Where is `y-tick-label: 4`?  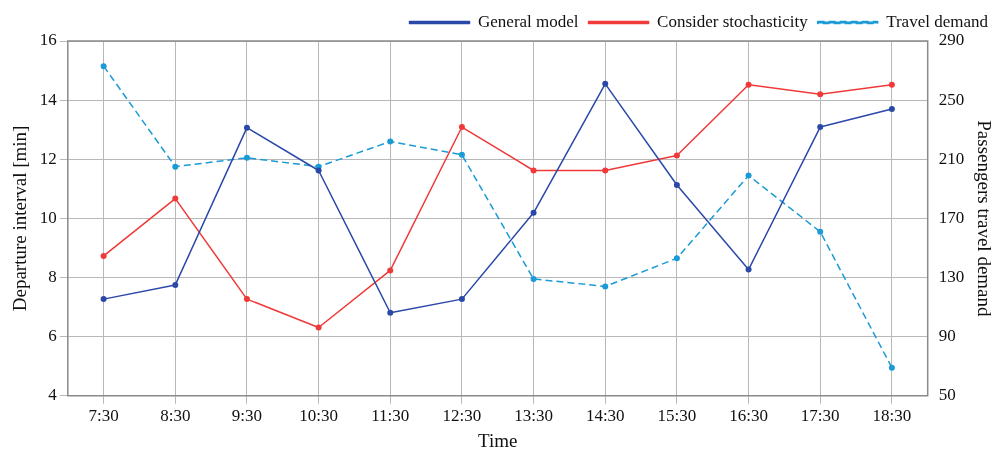
y-tick-label: 4 is located at coordinates (53, 395).